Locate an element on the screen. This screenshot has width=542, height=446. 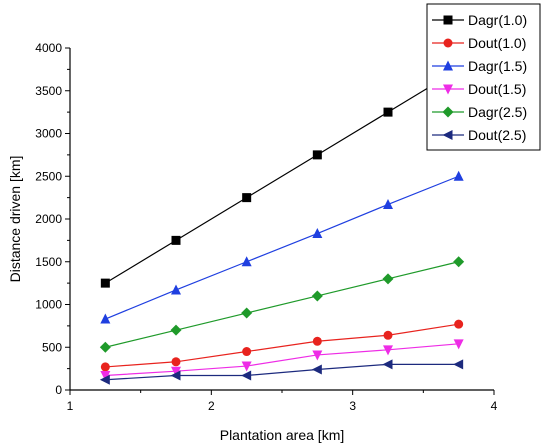
legend-label: Dout(1.5) is located at coordinates (497, 89).